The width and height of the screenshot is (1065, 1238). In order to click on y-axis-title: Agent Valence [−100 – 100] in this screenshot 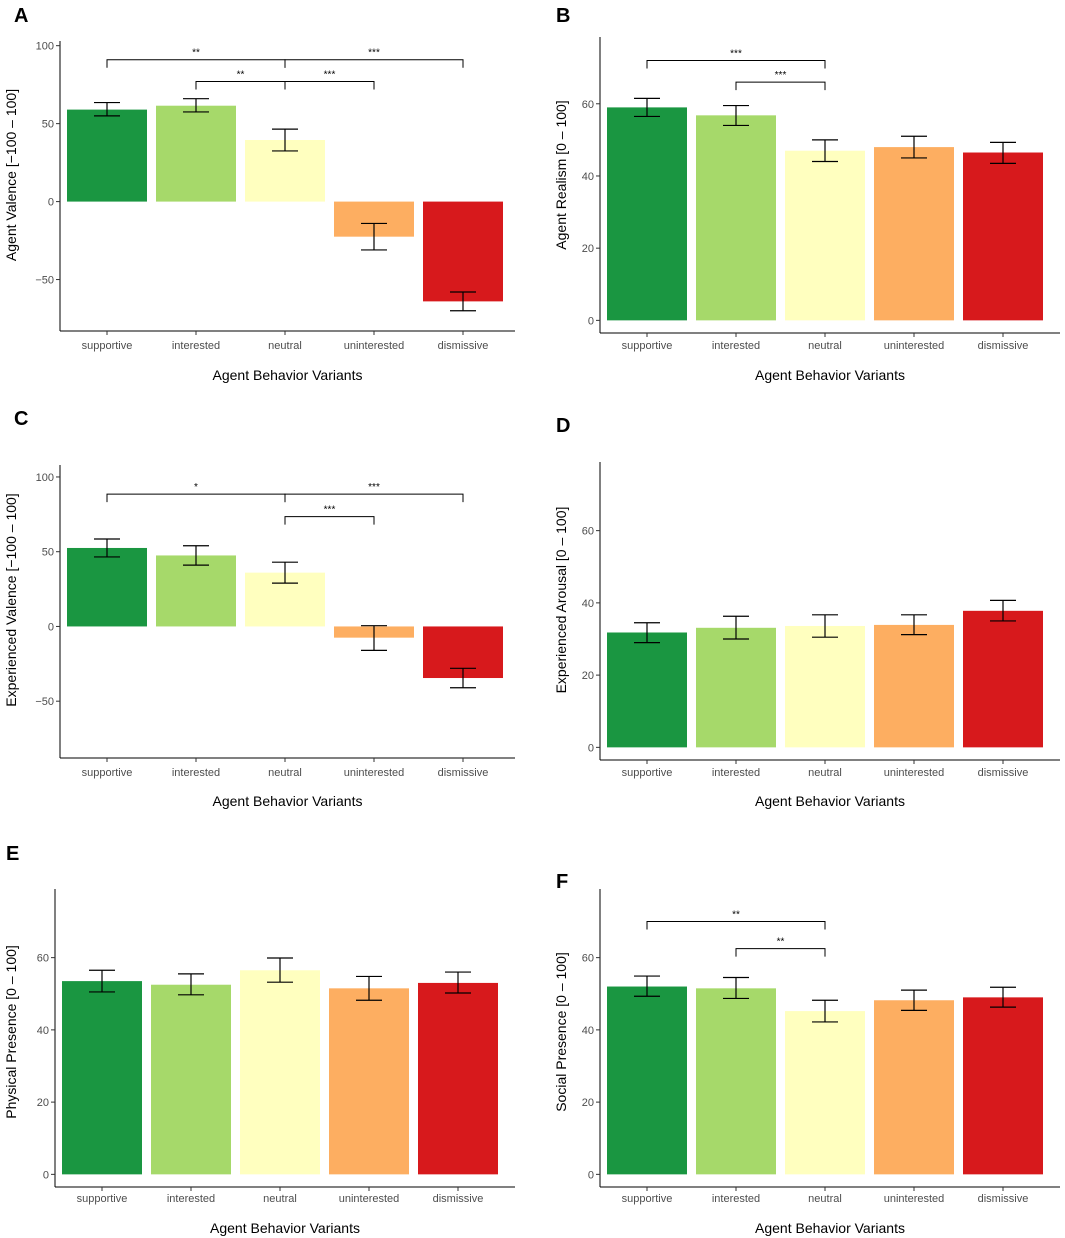, I will do `click(11, 175)`.